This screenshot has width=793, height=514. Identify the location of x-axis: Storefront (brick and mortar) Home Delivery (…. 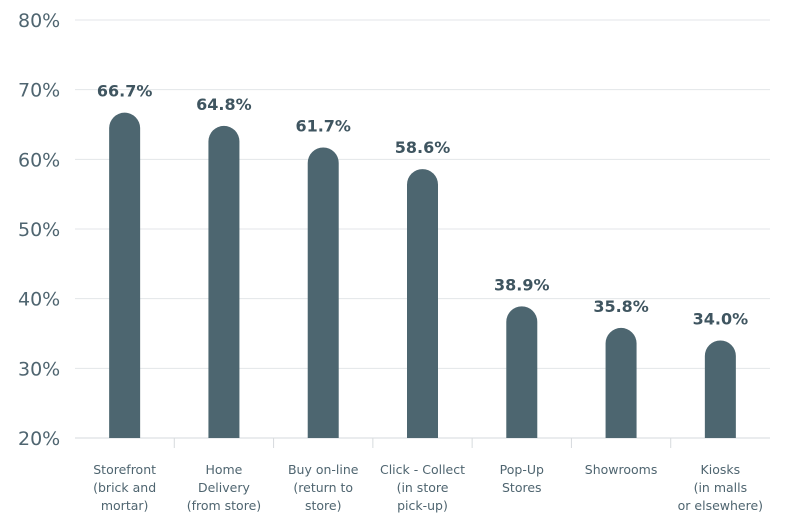
(428, 475).